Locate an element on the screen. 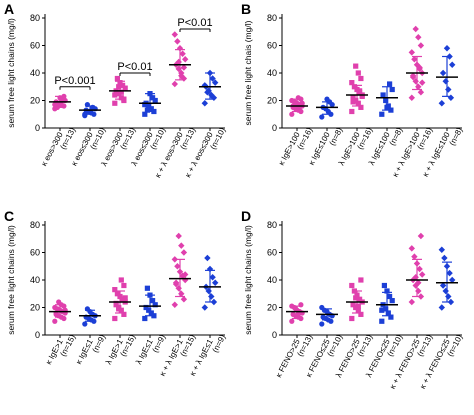  category-group: κ IgE≤1(n=9) is located at coordinates (91, 336).